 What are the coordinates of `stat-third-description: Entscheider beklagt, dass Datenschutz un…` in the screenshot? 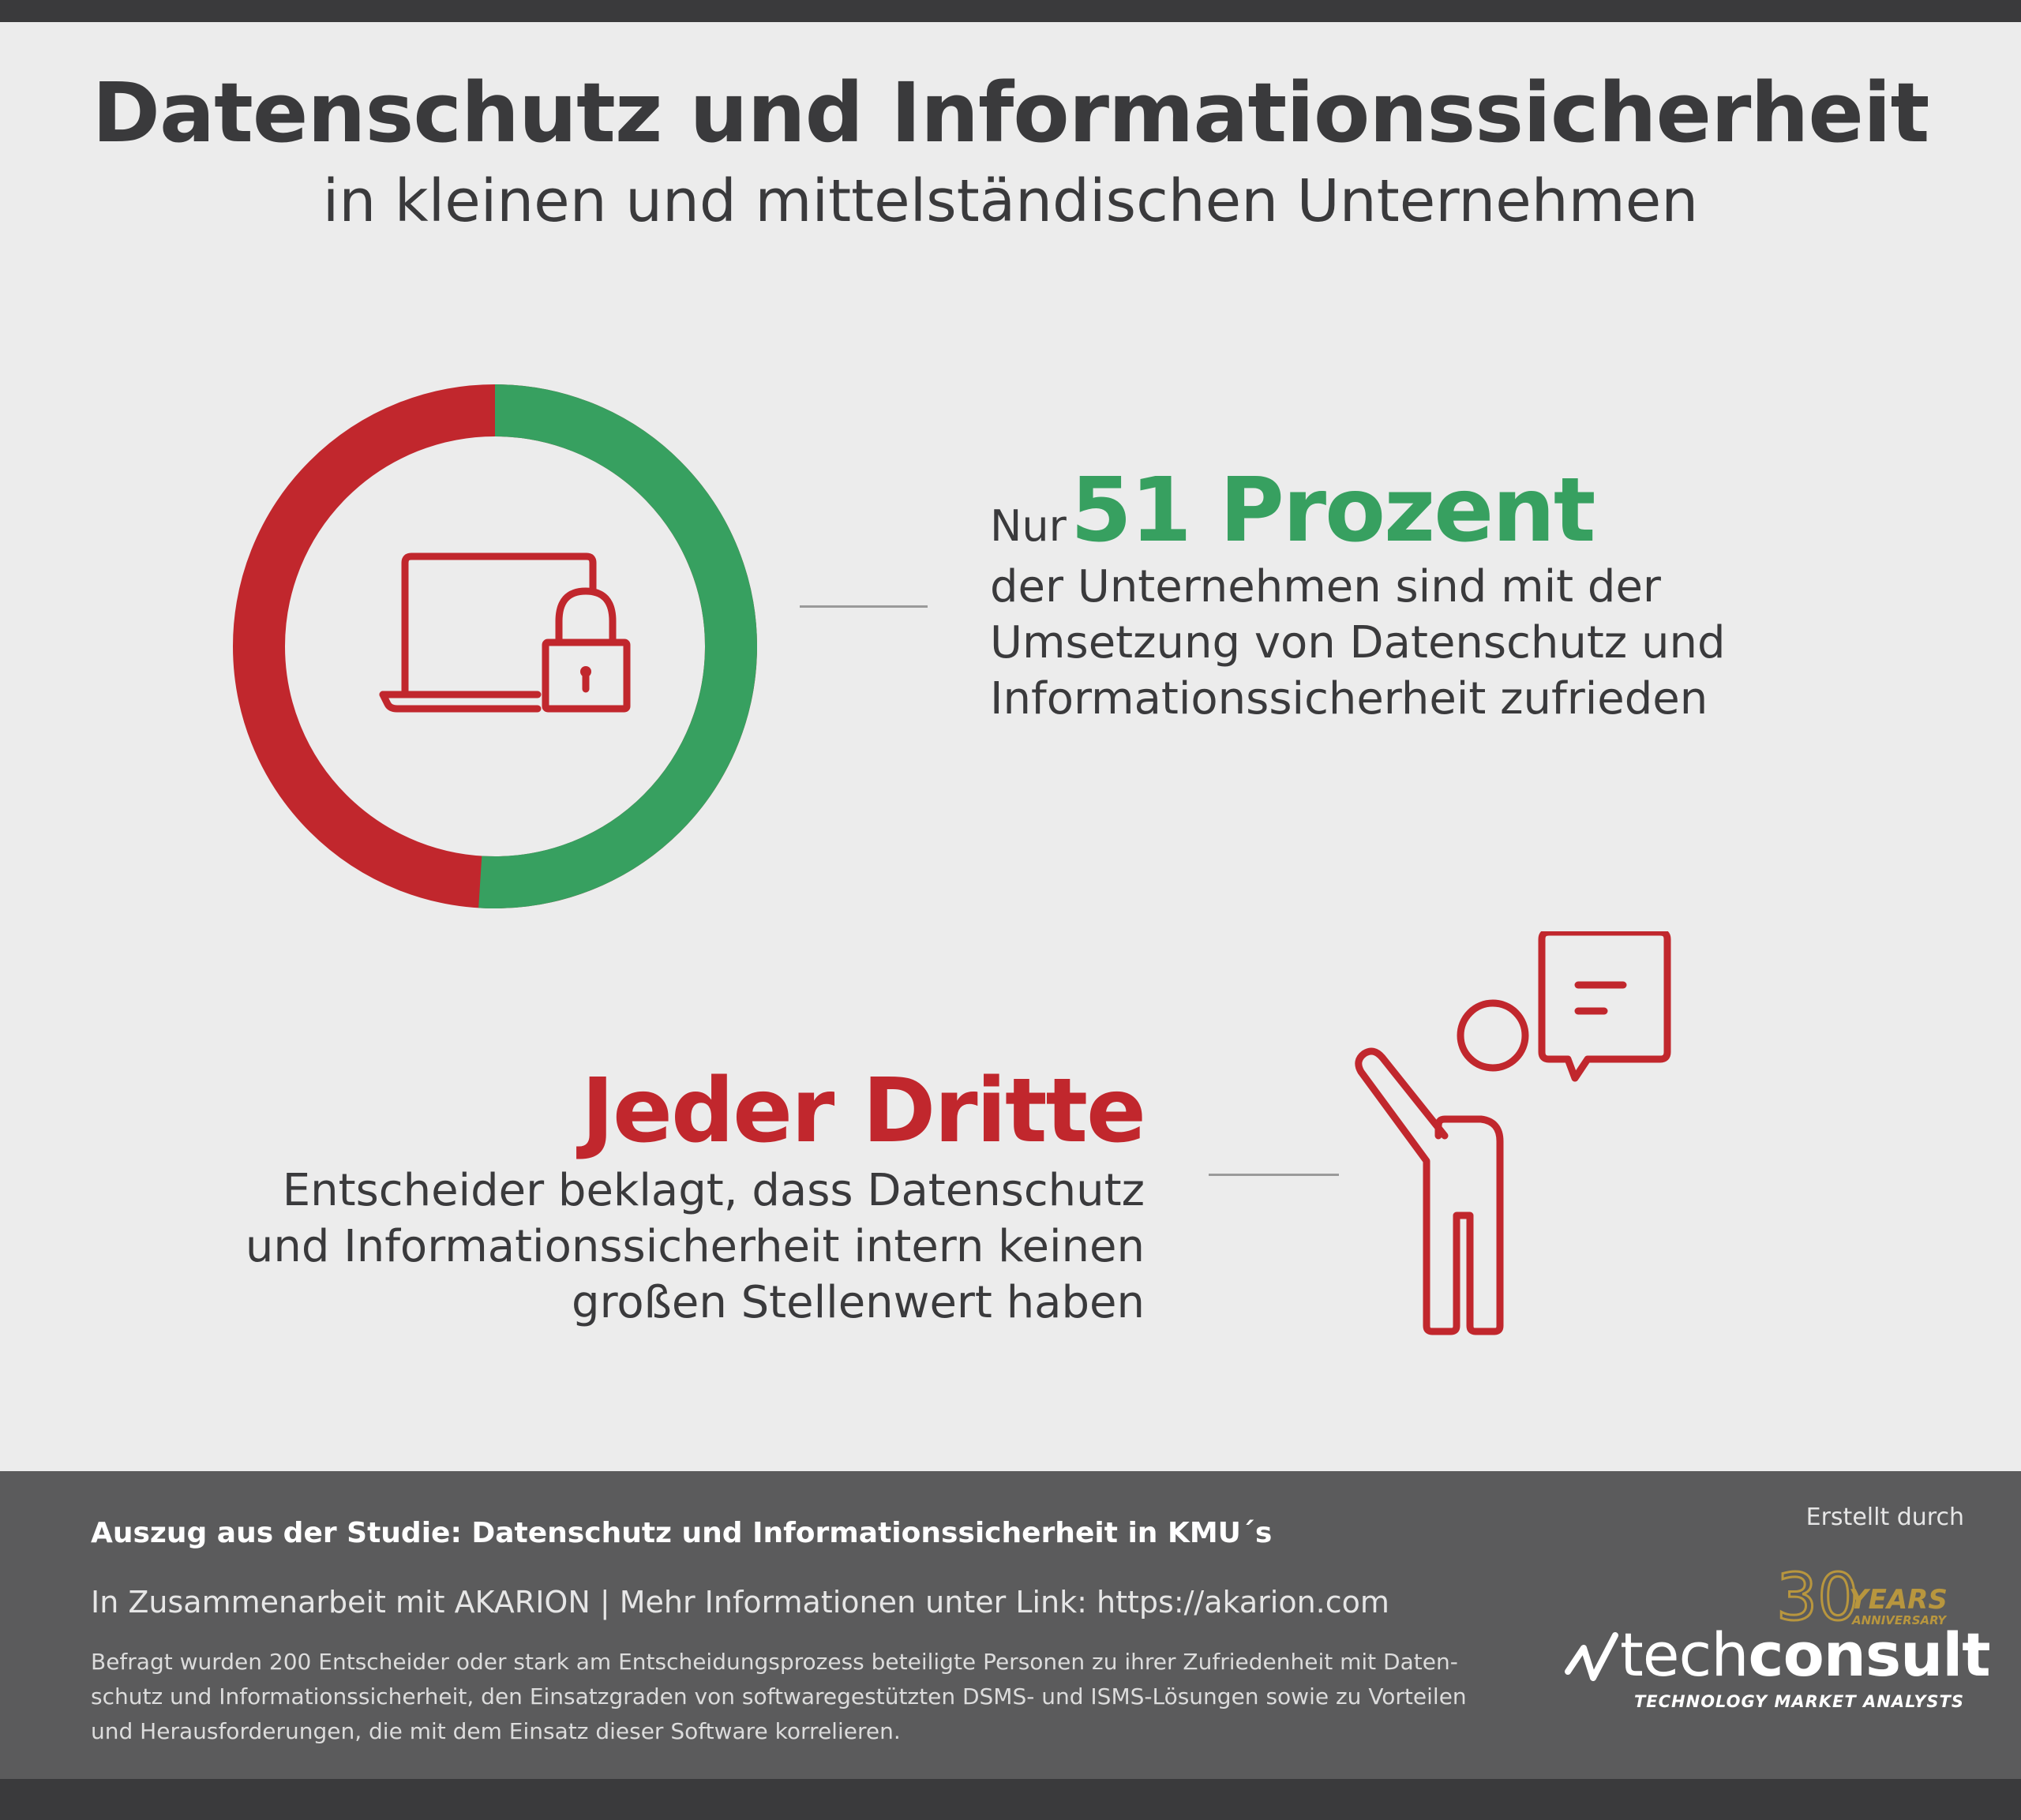 It's located at (695, 1246).